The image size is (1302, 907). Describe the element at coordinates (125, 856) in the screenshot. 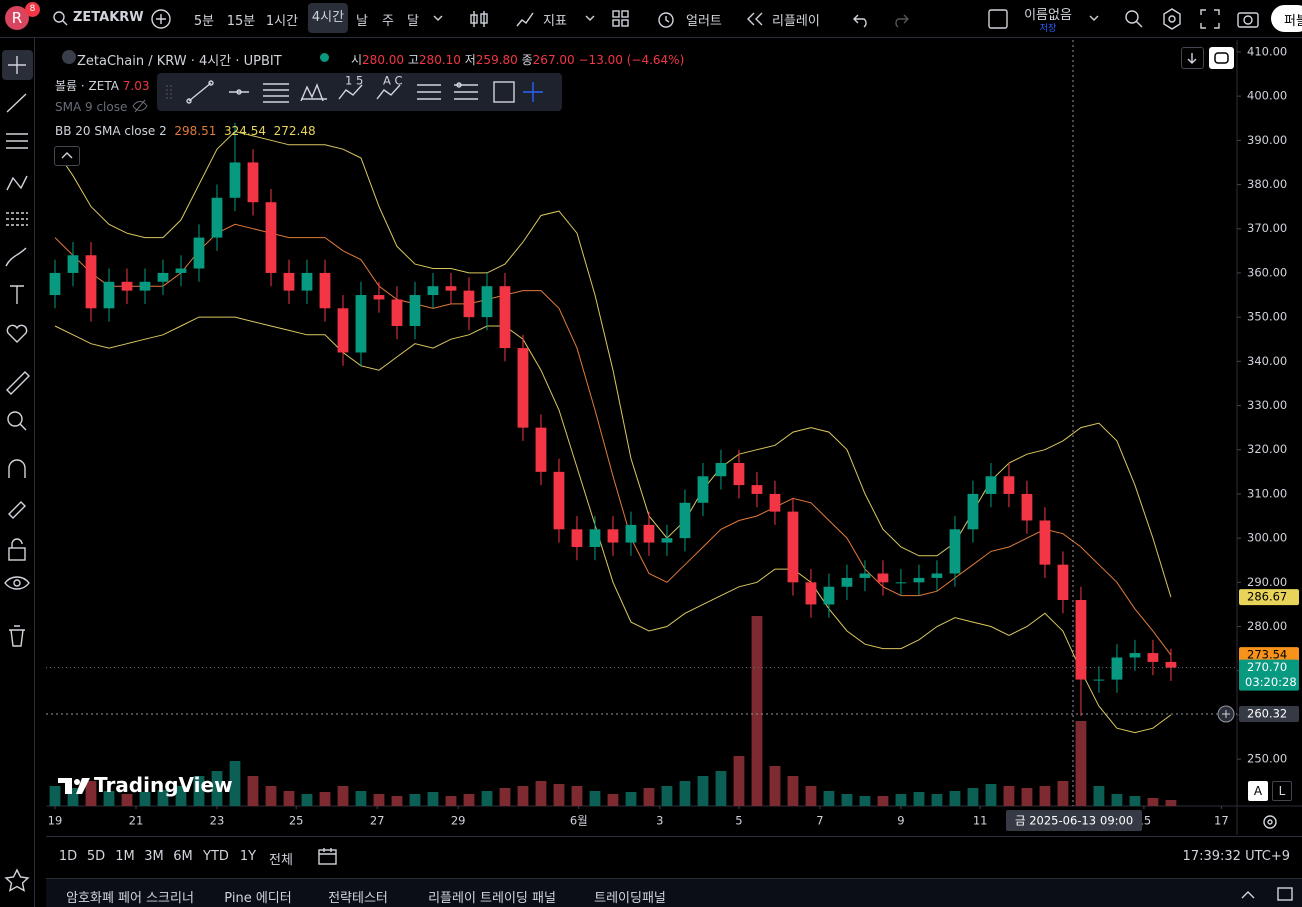

I see `range-button: 1M` at that location.